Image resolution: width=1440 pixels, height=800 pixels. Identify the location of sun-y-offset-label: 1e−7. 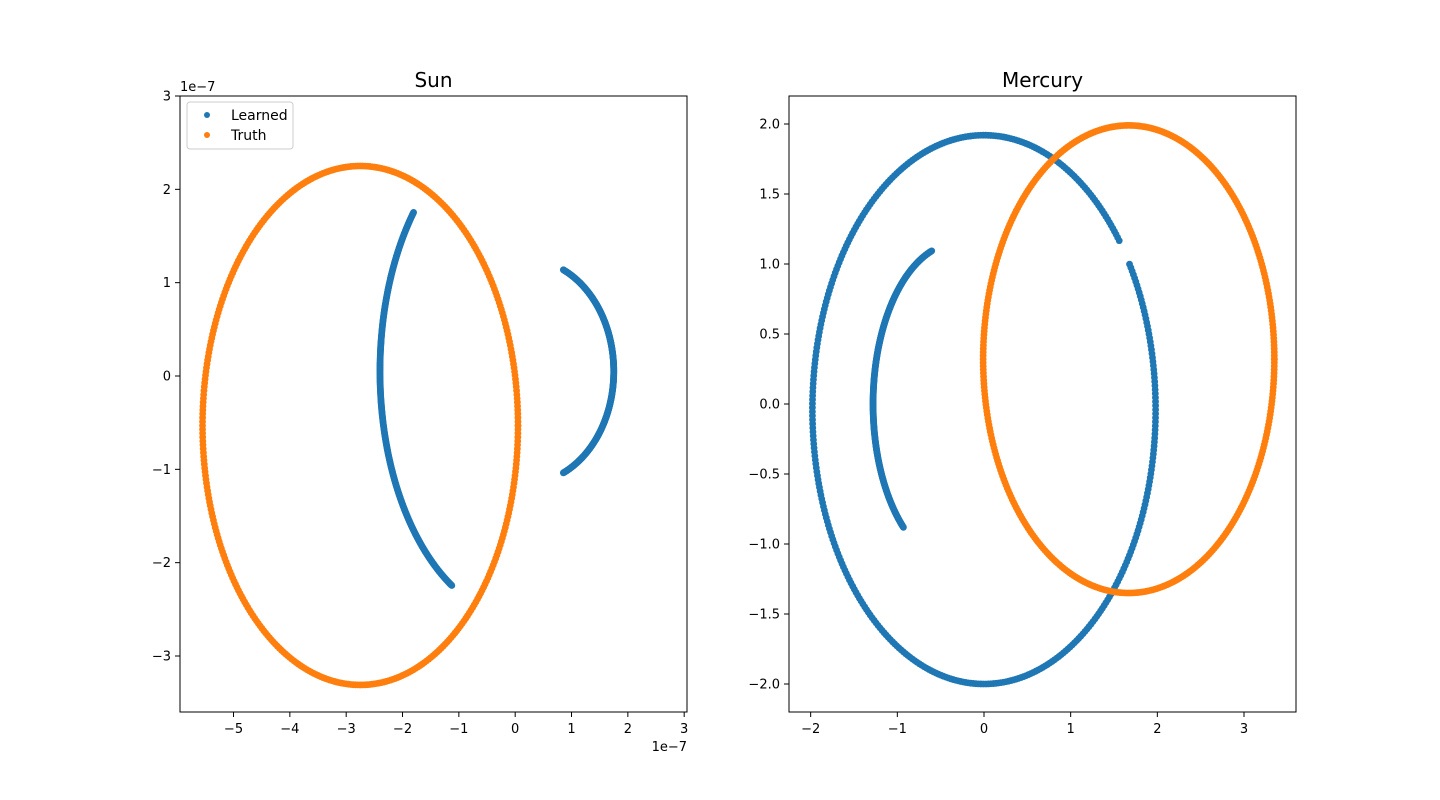
(197, 87).